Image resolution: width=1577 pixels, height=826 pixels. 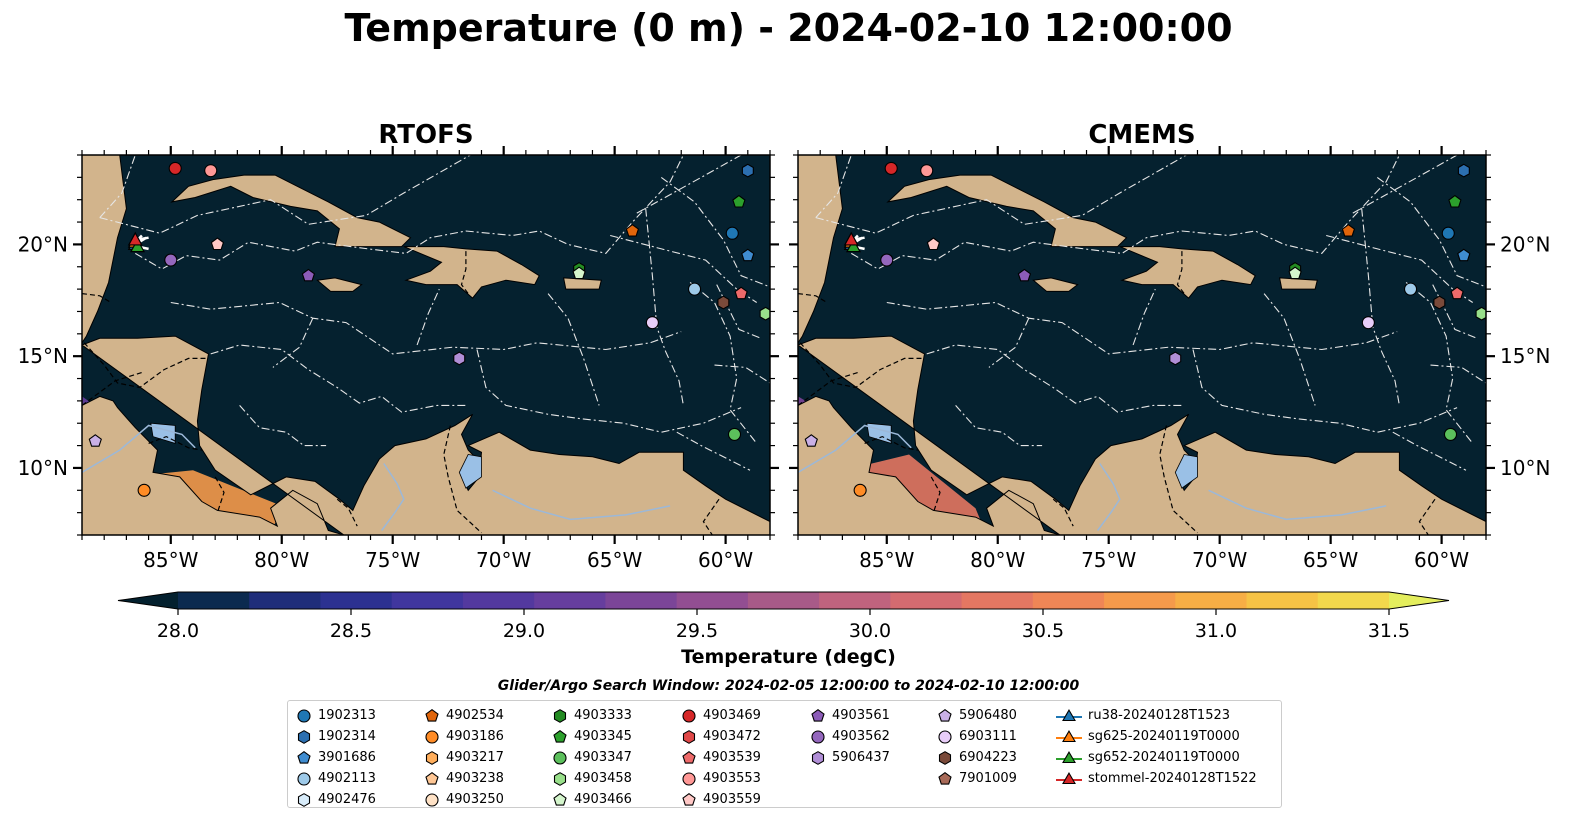 I want to click on legend-entry: 1902314, so click(x=336, y=736).